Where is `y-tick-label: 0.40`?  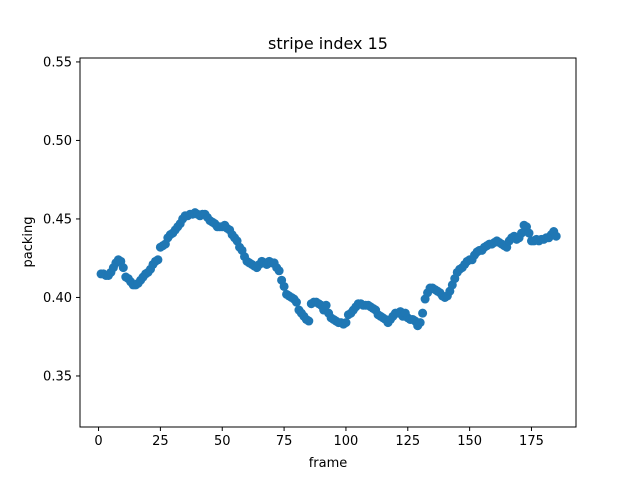
y-tick-label: 0.40 is located at coordinates (57, 298).